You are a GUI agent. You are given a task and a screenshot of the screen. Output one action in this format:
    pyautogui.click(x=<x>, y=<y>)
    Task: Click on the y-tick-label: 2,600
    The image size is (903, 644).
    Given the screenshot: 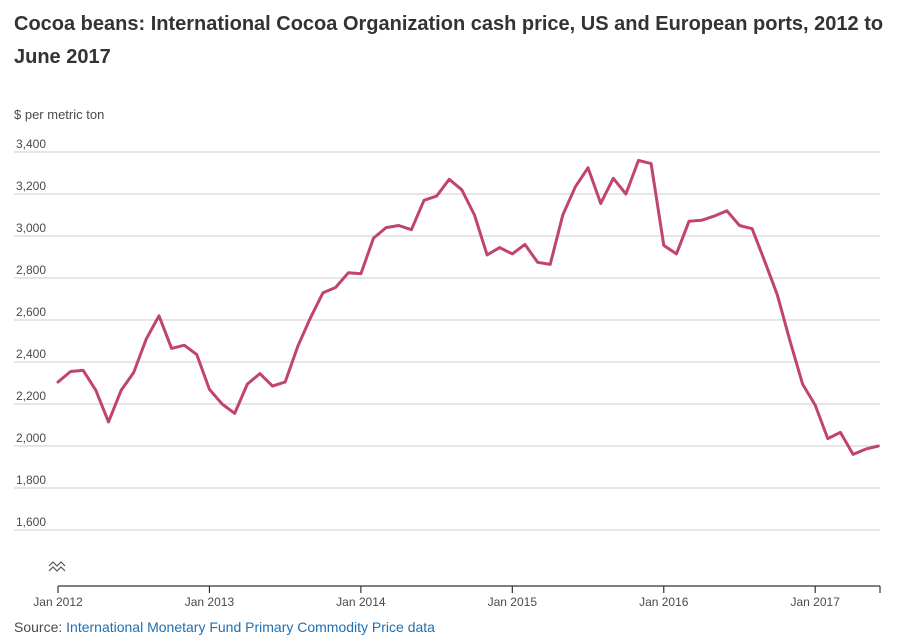 What is the action you would take?
    pyautogui.click(x=31, y=312)
    